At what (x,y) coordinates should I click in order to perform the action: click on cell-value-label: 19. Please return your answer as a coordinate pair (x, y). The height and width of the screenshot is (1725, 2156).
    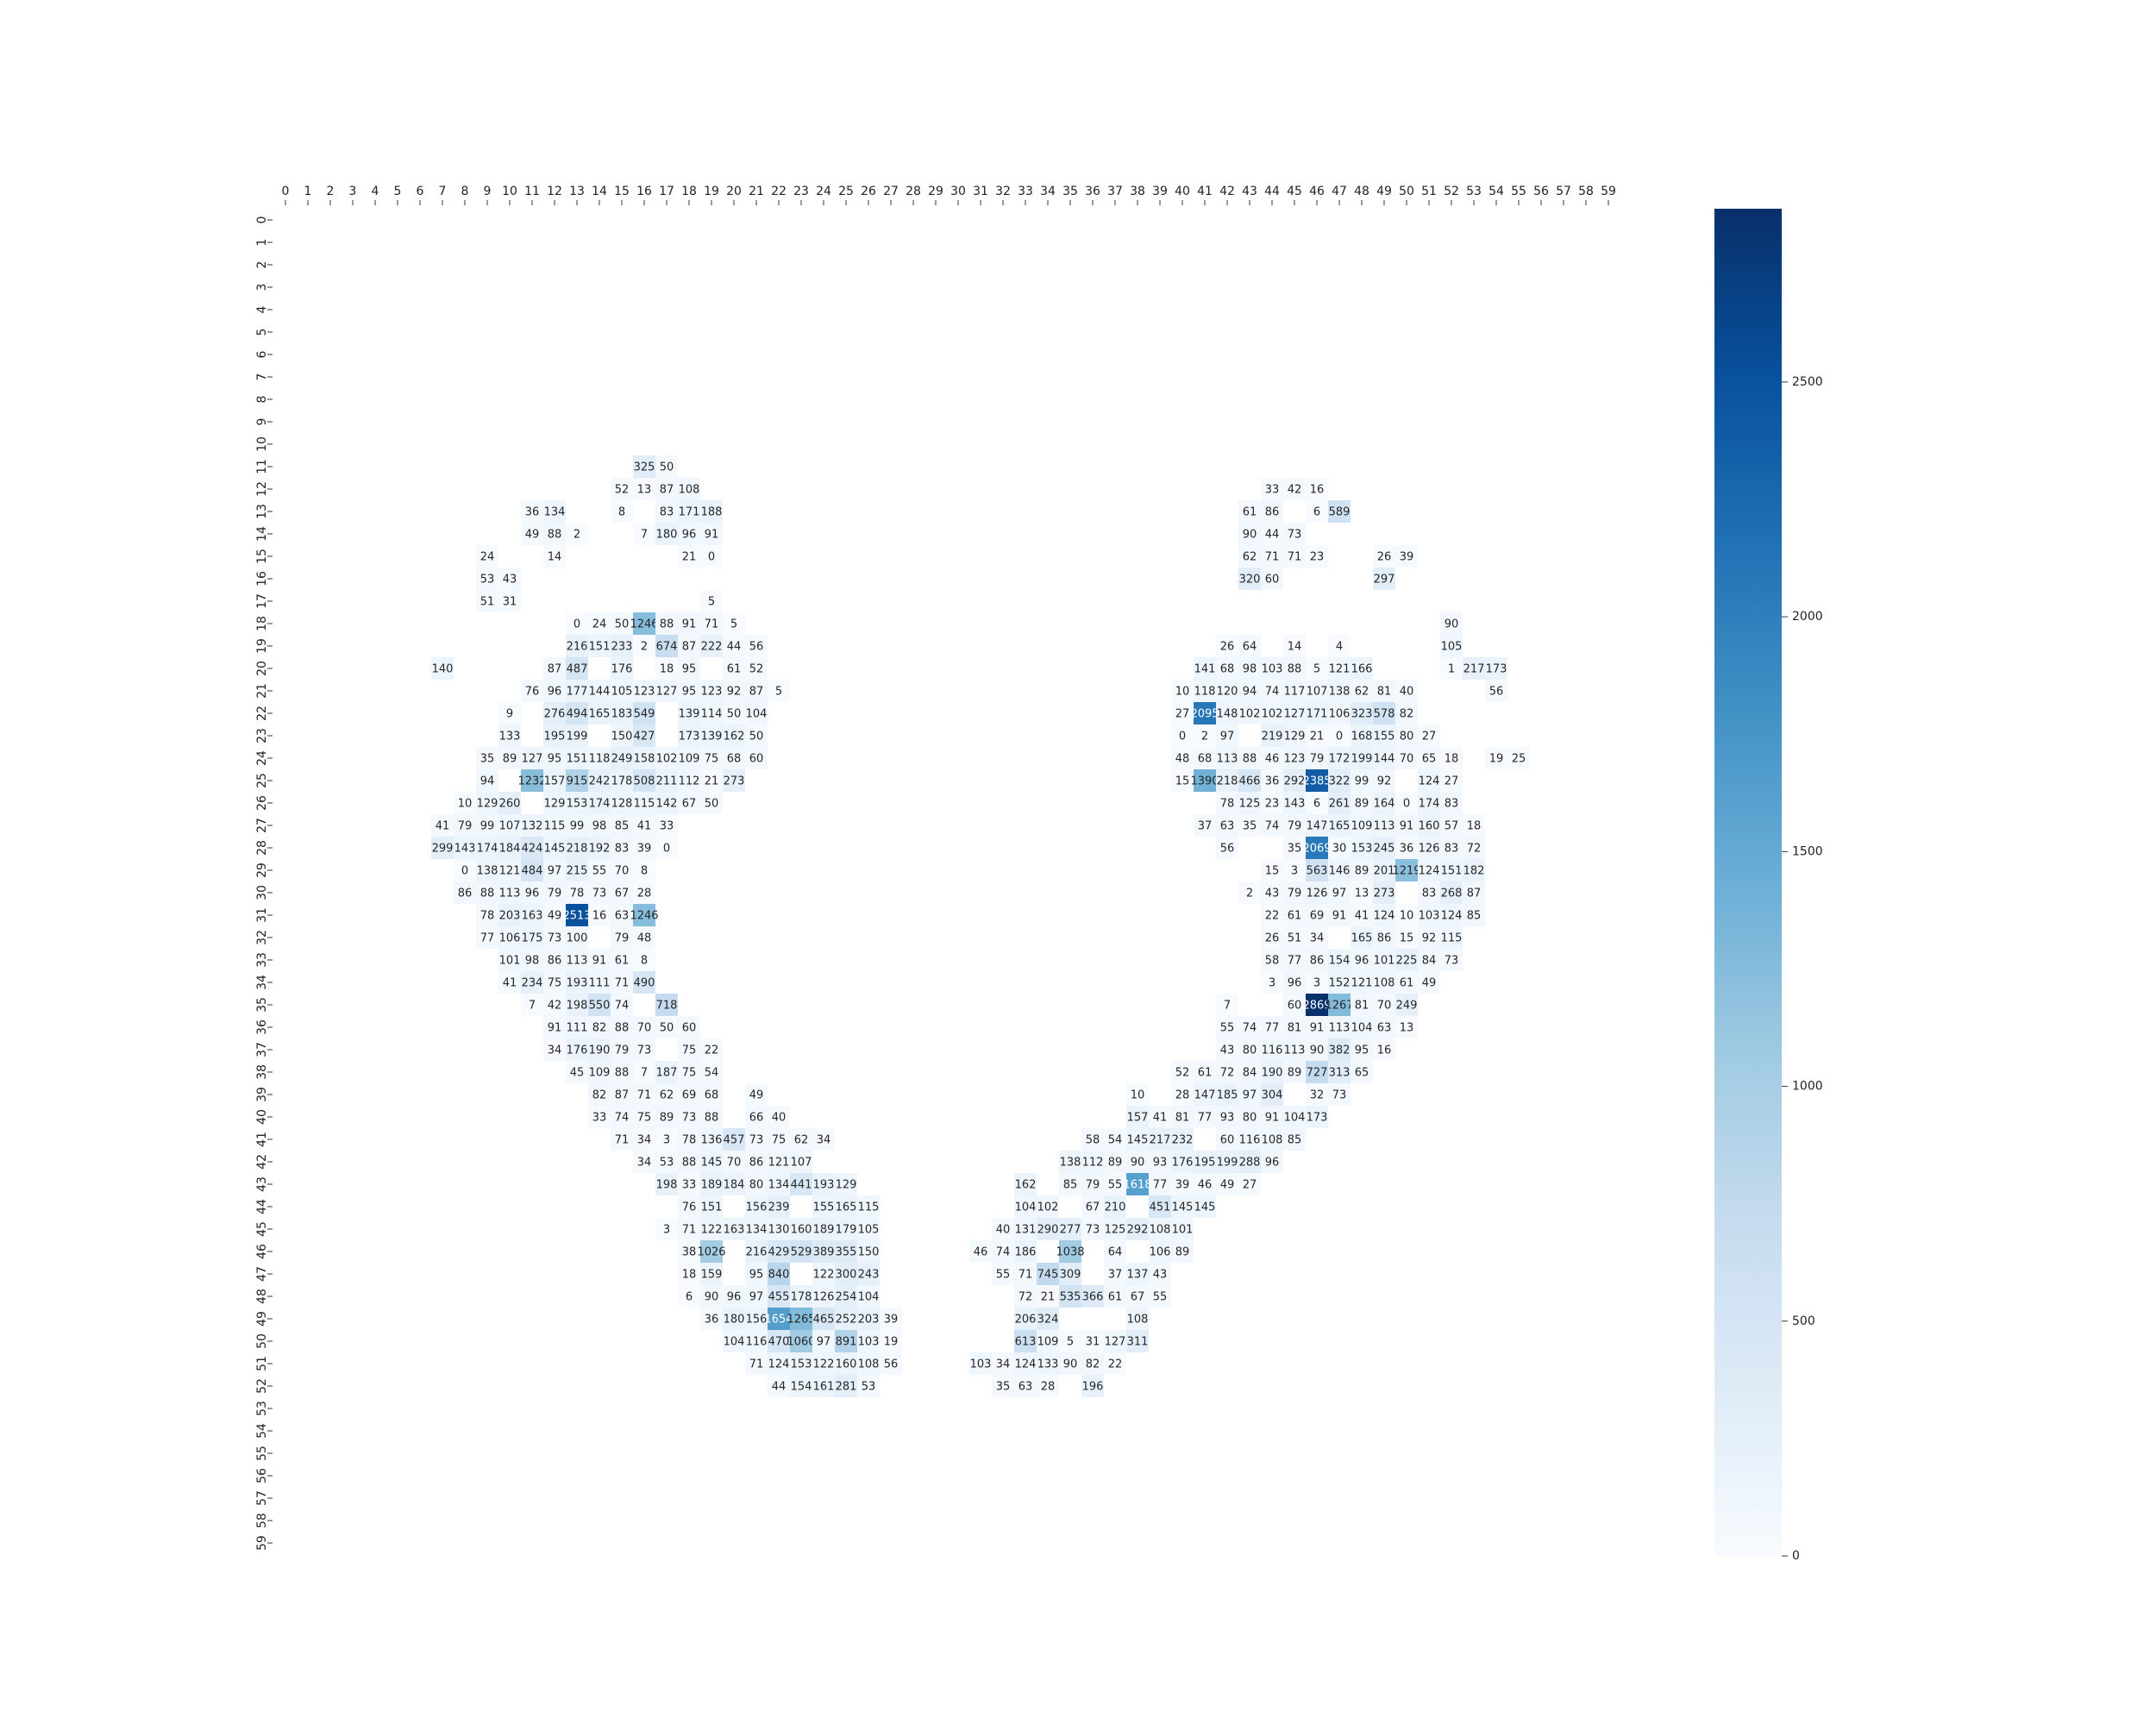
    Looking at the image, I should click on (1496, 760).